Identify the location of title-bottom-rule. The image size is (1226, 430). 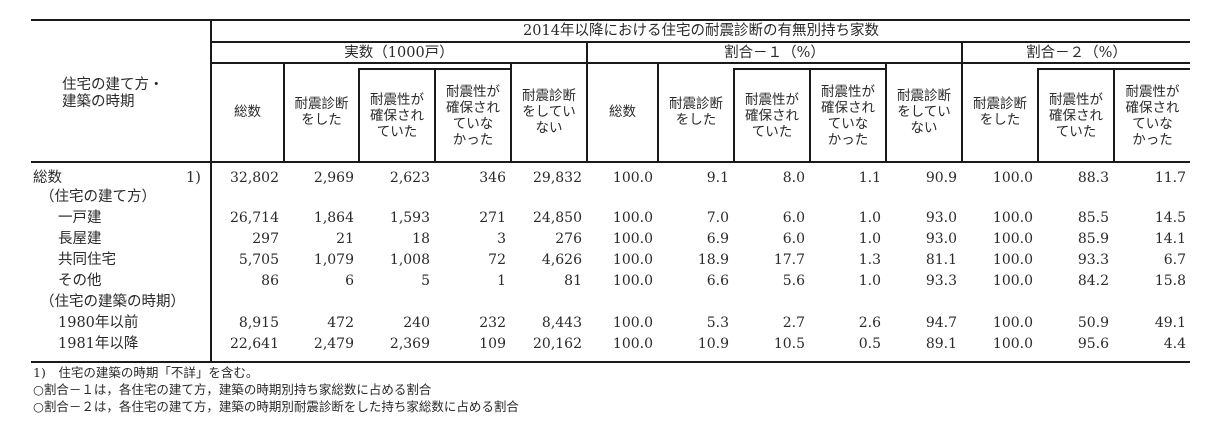
(700, 42).